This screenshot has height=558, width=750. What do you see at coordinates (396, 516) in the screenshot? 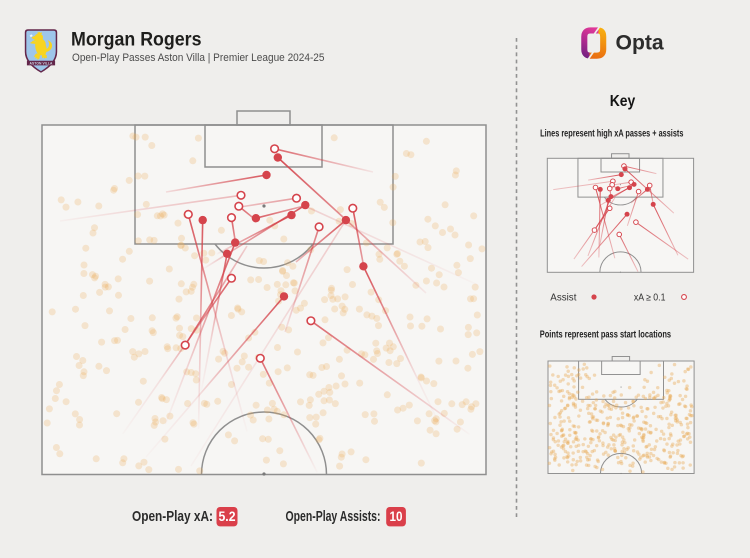
I see `svg-text: 10` at bounding box center [396, 516].